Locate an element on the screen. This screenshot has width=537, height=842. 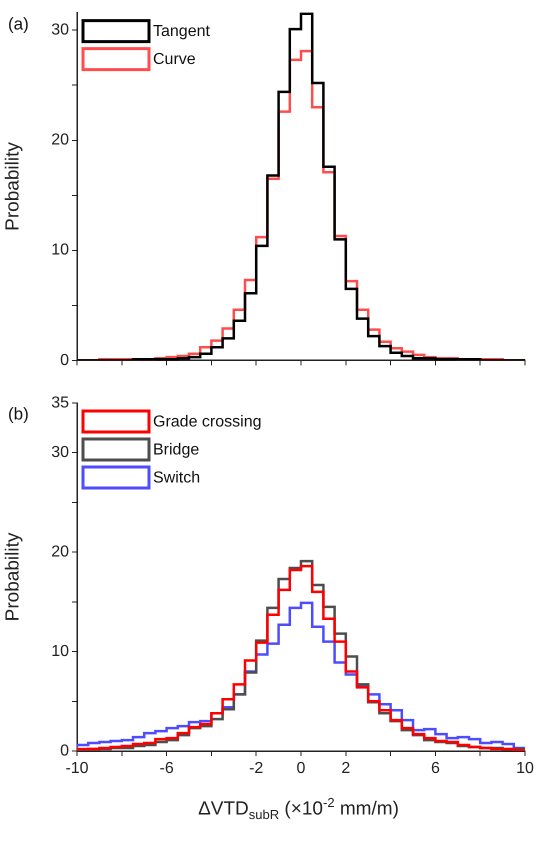
x-axis-title: ΔVTD$_{subR}$ (×10$^{-2}$ mm/m) is located at coordinates (298, 808).